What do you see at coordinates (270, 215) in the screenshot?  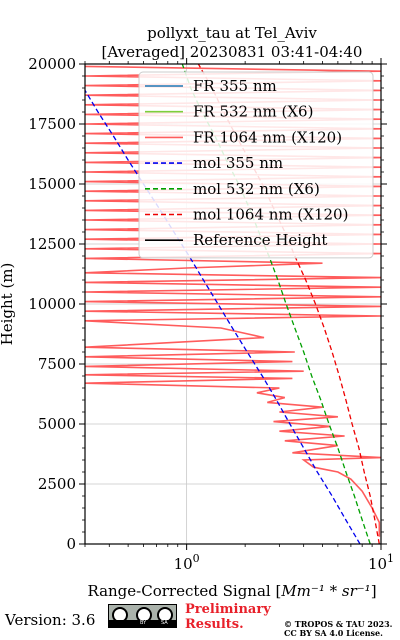 I see `legend-label: mol 1064 nm (X120)` at bounding box center [270, 215].